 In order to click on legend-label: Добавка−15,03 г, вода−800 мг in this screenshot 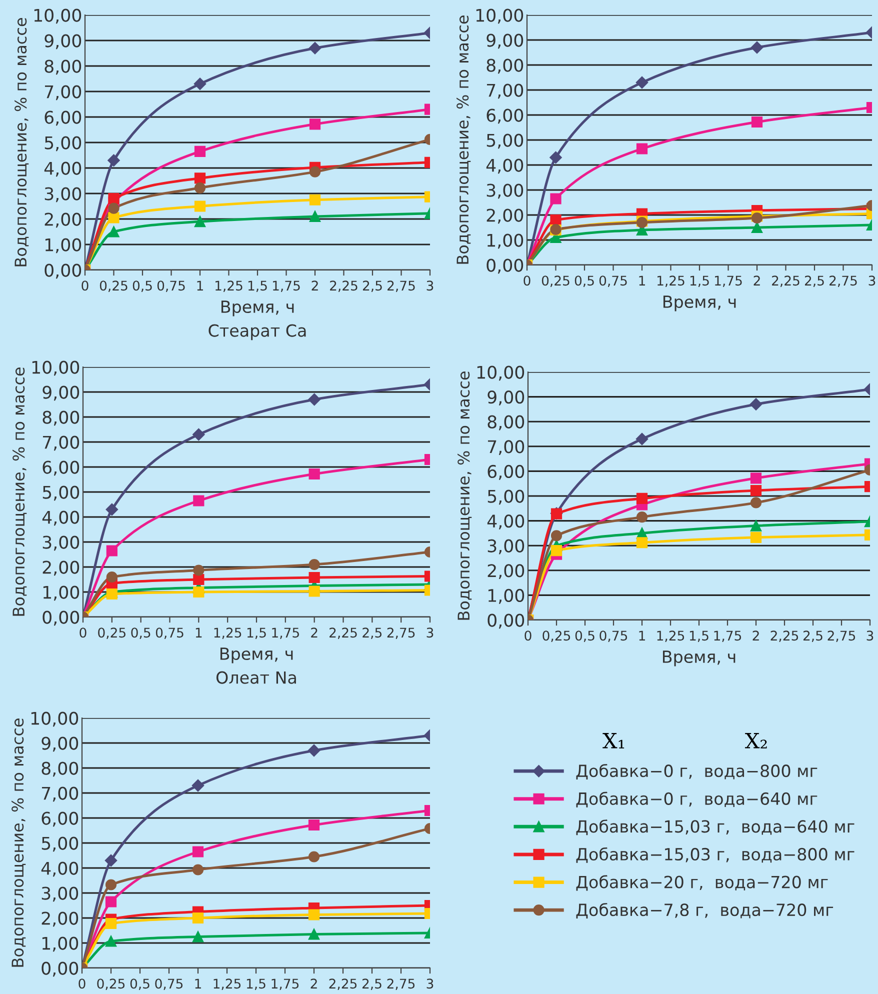, I will do `click(715, 855)`.